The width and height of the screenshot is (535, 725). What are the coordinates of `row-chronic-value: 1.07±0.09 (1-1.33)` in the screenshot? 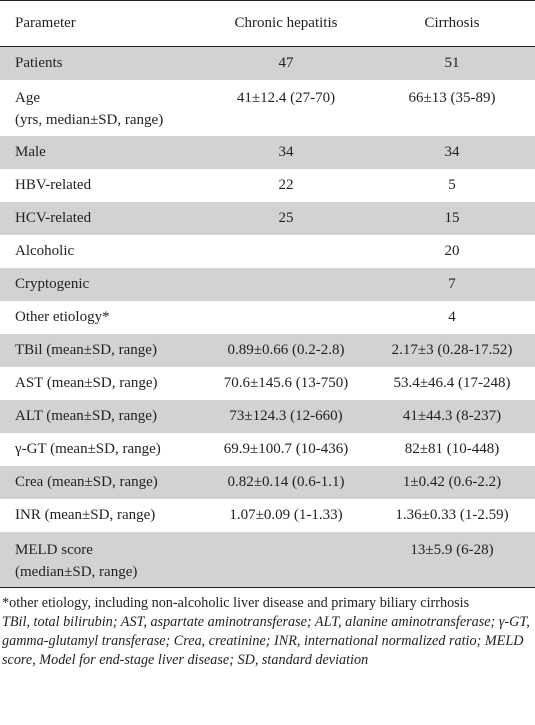 It's located at (286, 515).